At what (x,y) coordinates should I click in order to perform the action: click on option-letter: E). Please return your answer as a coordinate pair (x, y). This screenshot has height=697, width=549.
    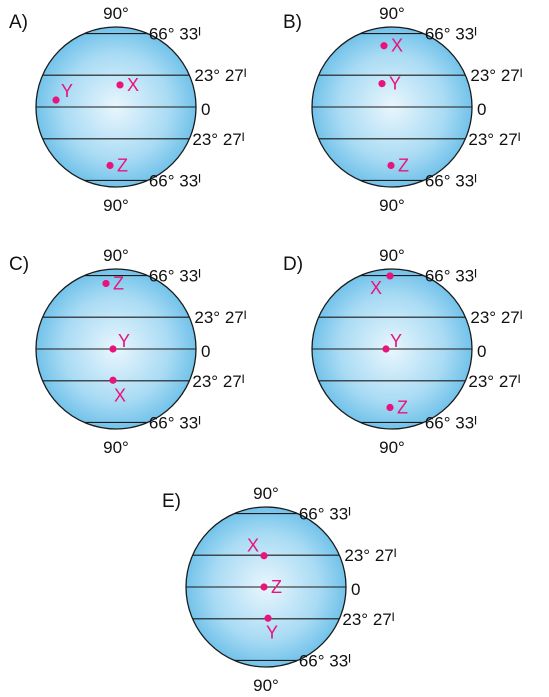
    Looking at the image, I should click on (171, 501).